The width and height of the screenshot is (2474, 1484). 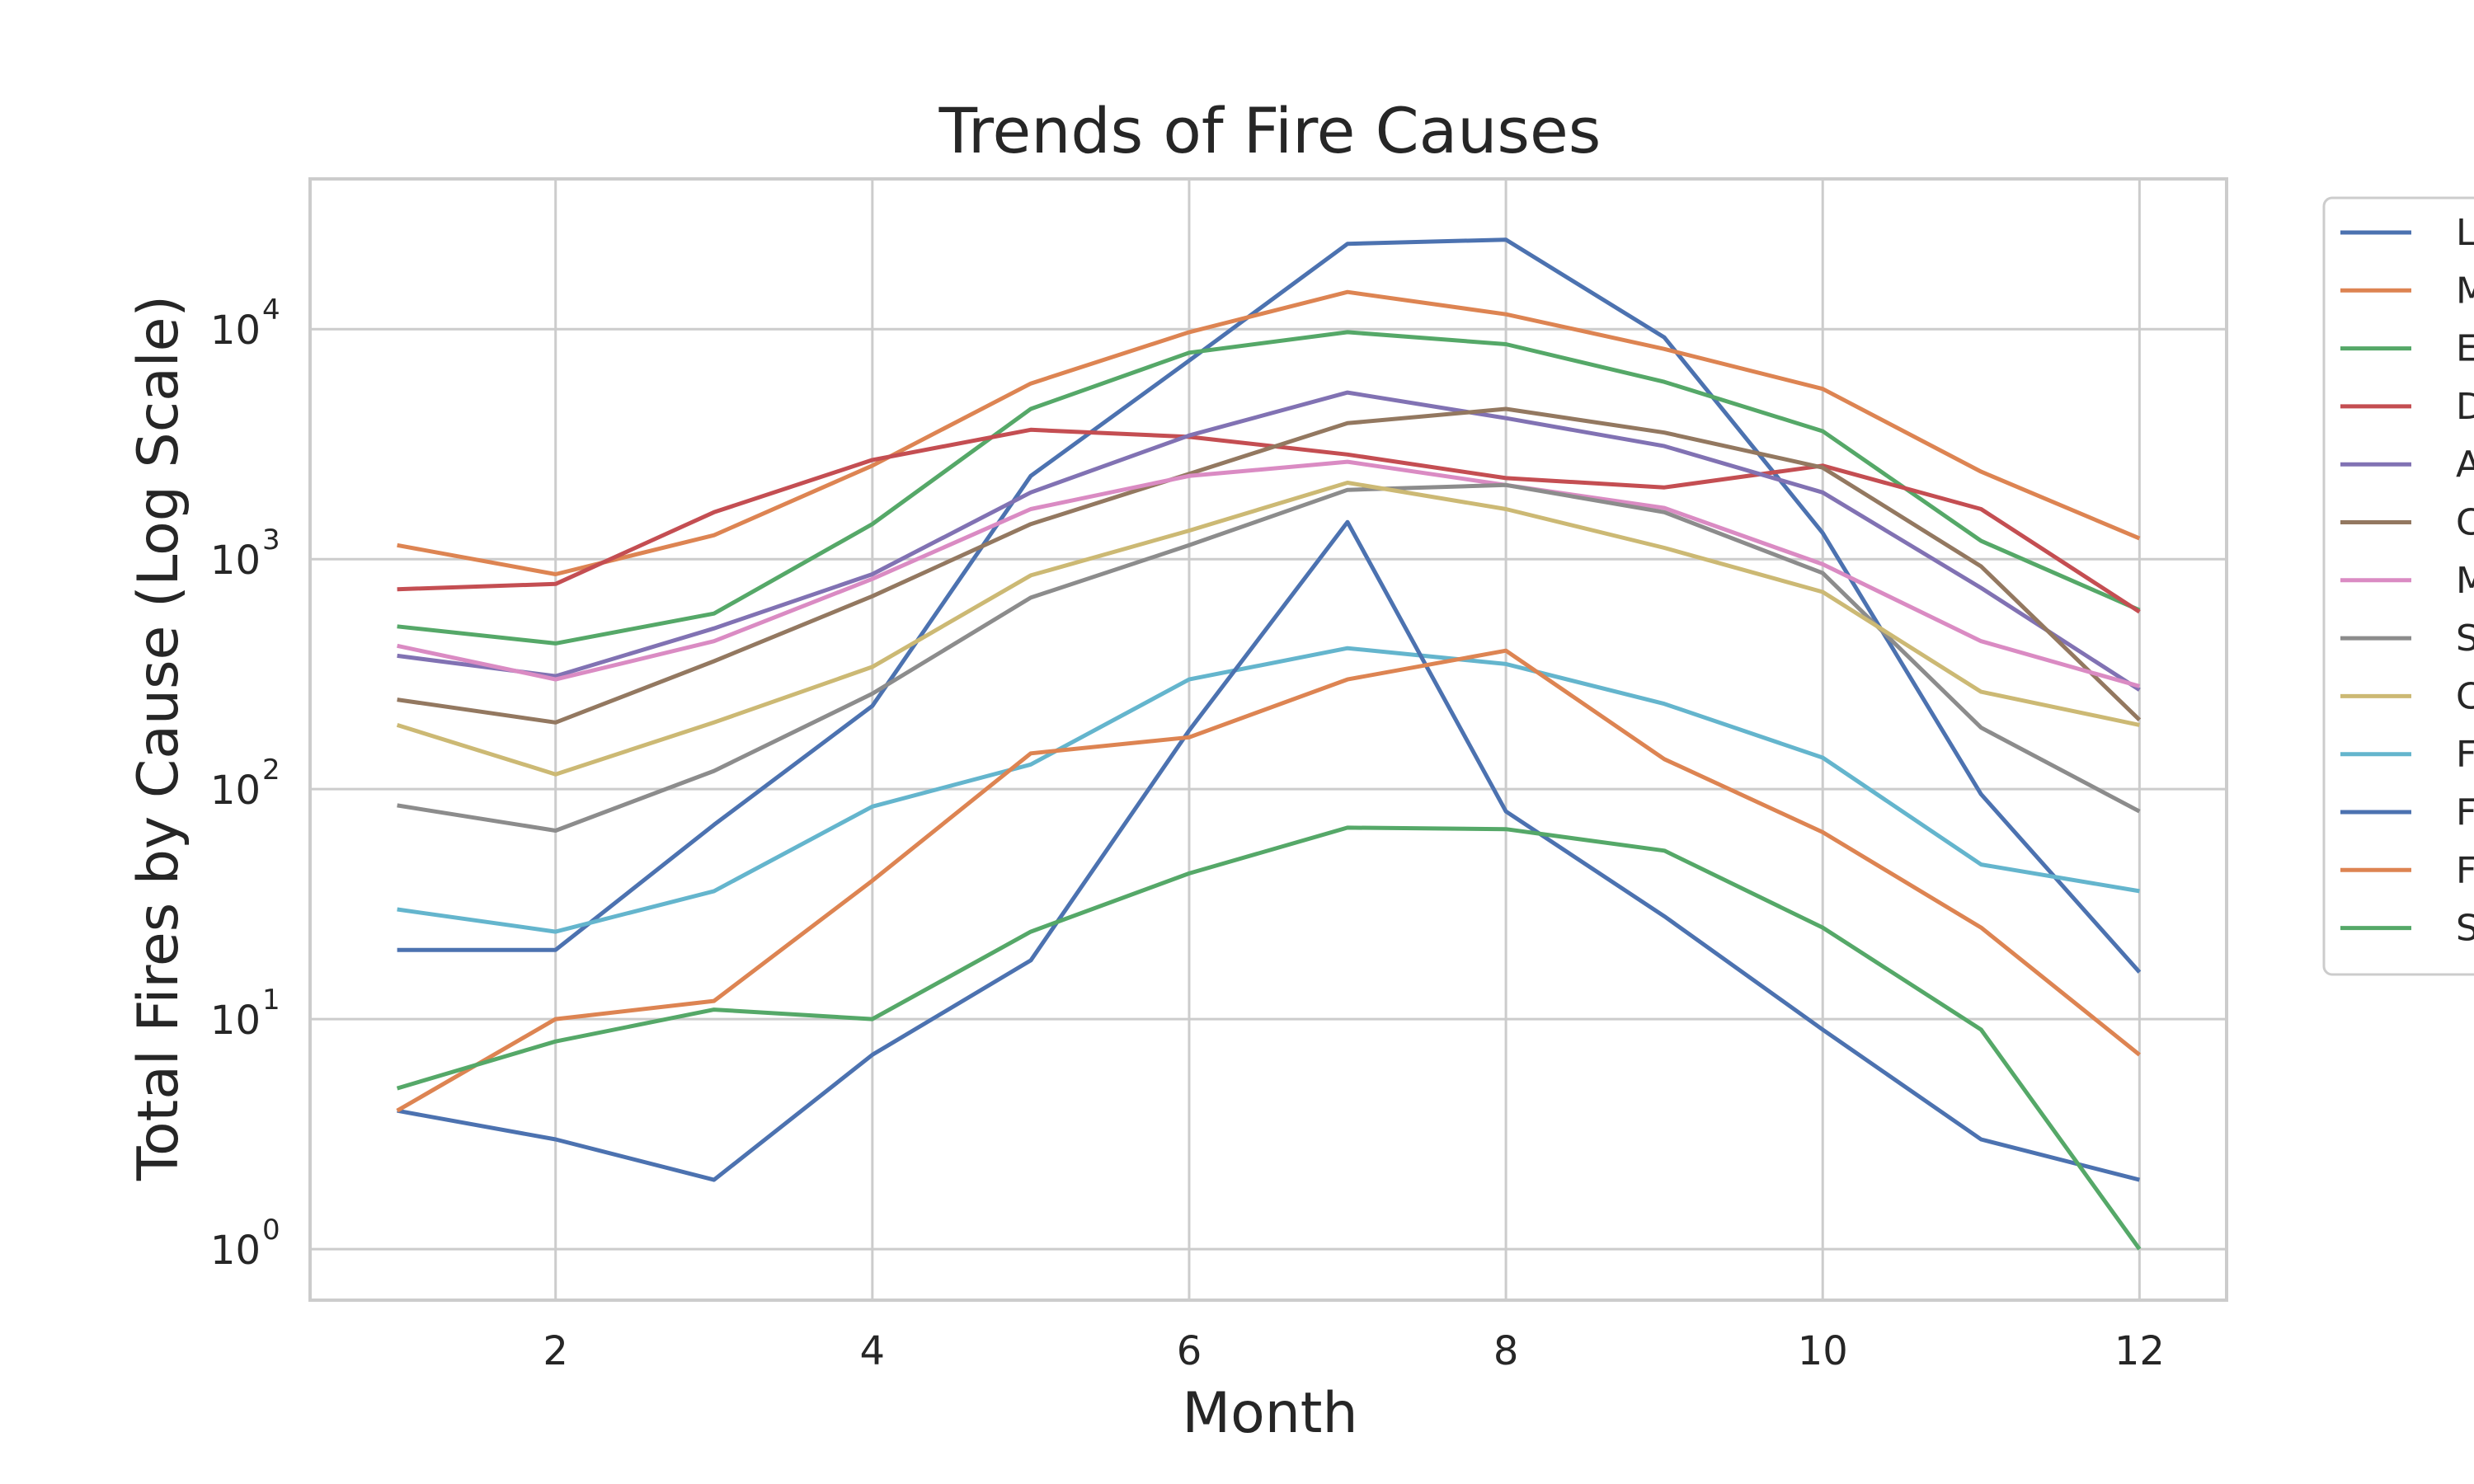 I want to click on y-tick-label: 10 0, so click(x=245, y=1244).